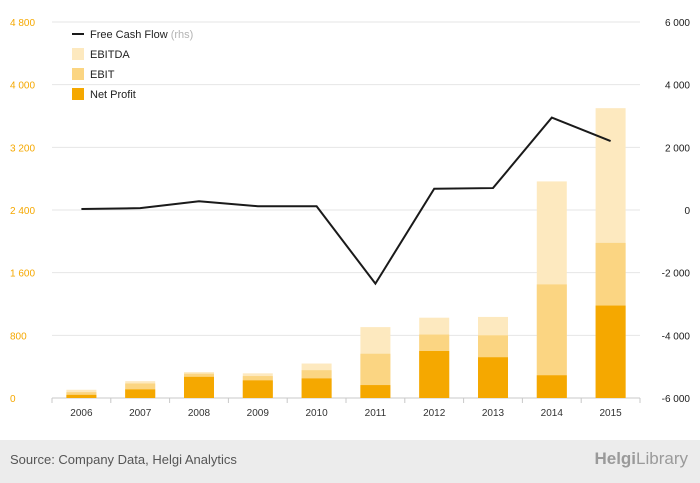  Describe the element at coordinates (13, 399) in the screenshot. I see `y-left-tick-label: 0` at that location.